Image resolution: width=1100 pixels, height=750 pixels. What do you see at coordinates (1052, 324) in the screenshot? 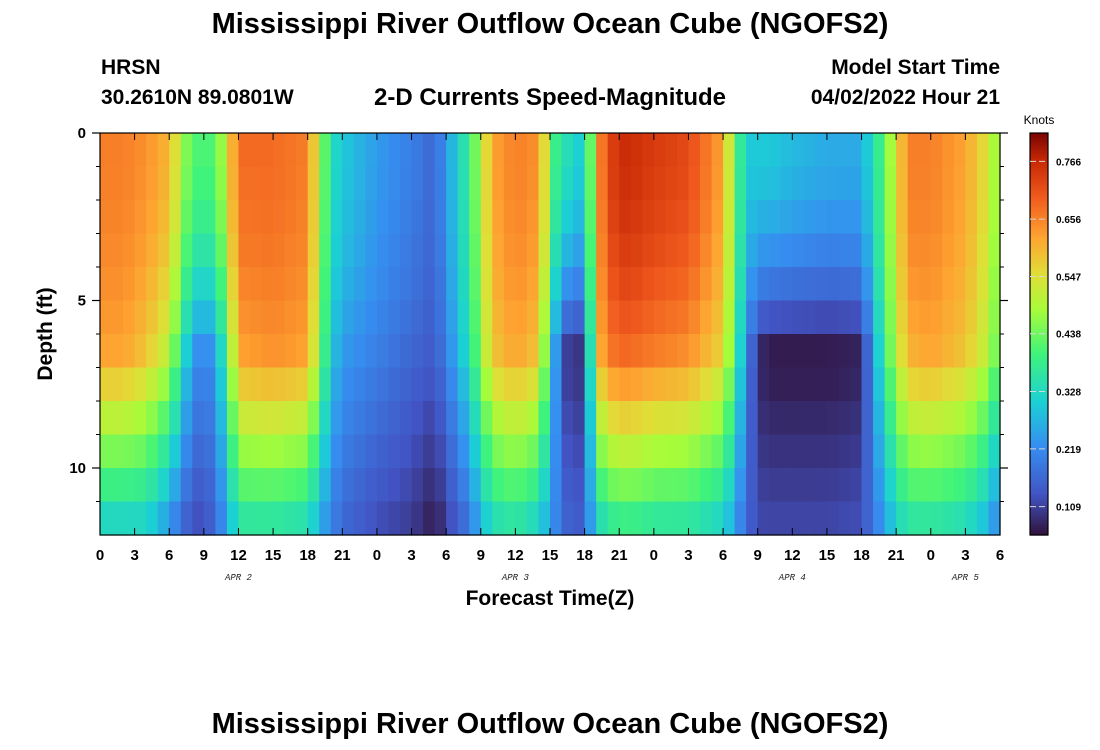
I see `colorbar: 0.109 0.219 0.328 0.438 0.547 0.656 0.766 Knots` at bounding box center [1052, 324].